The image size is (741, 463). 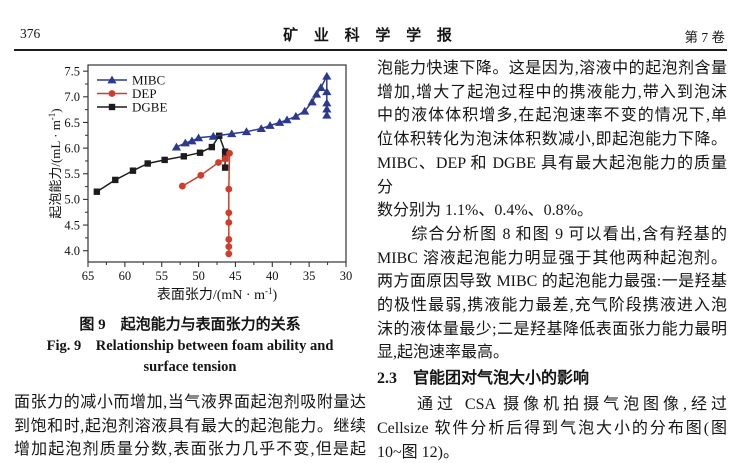 I want to click on text-line: 10~图 12)。, so click(x=418, y=452).